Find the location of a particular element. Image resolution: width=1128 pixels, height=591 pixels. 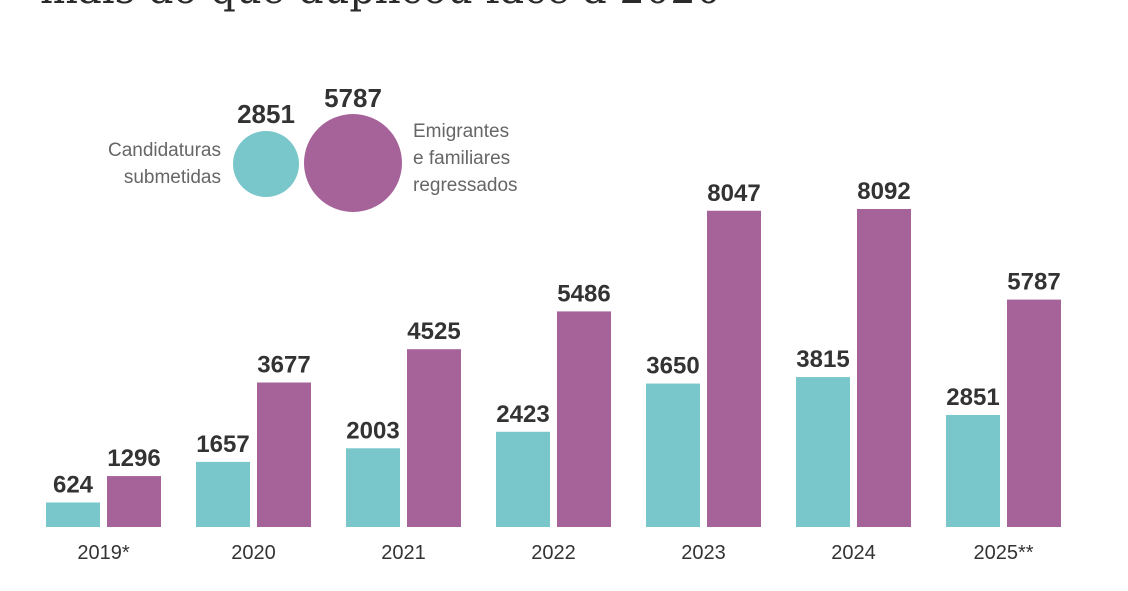

chart-headline: mais do que duplicou face a 2020 is located at coordinates (380, 7).